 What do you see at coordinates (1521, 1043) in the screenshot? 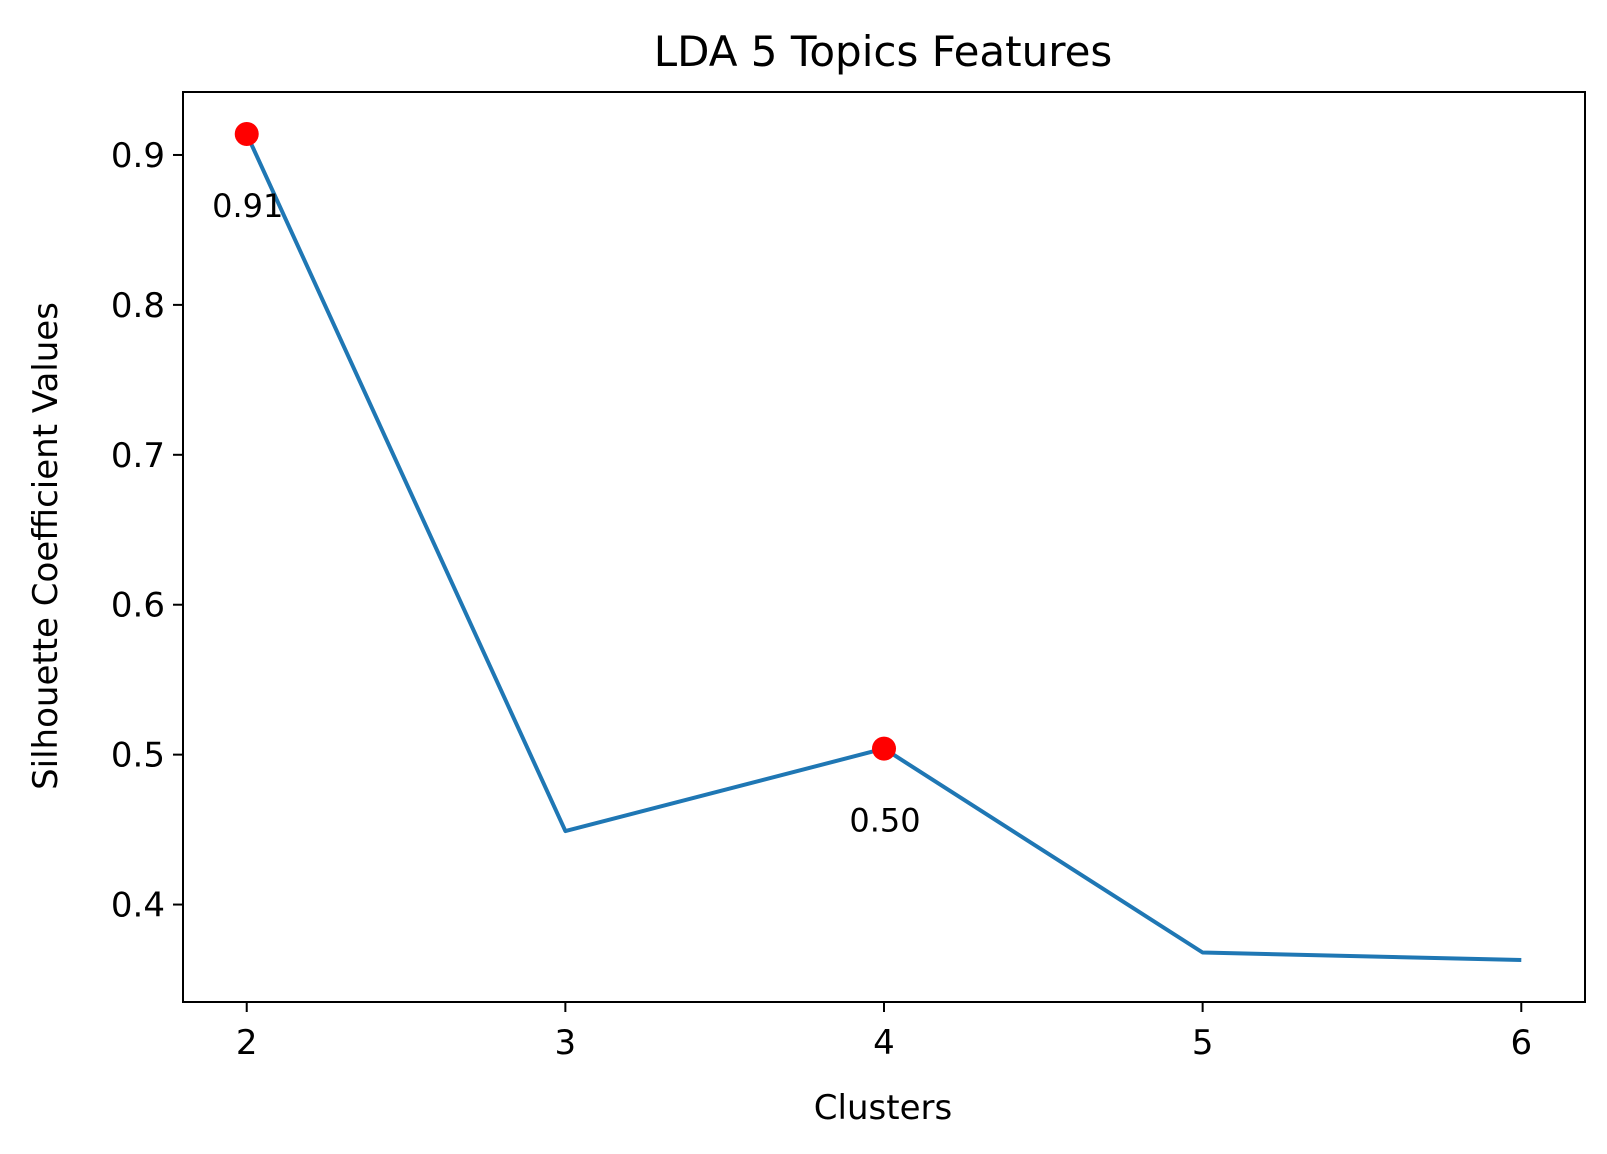
I see `x-tick-label: 6` at bounding box center [1521, 1043].